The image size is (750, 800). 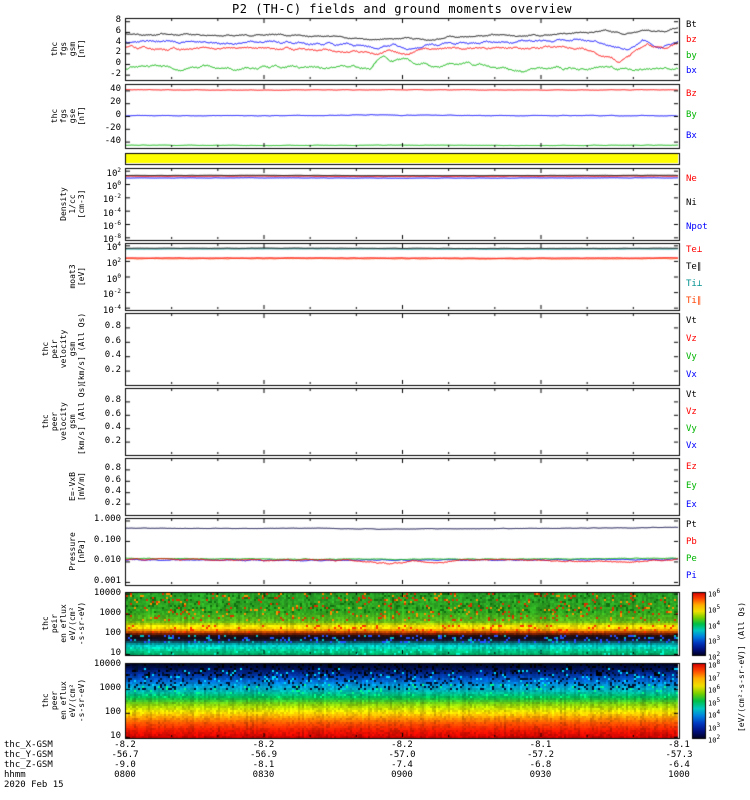 I want to click on y-tick-label: 8, so click(x=118, y=20).